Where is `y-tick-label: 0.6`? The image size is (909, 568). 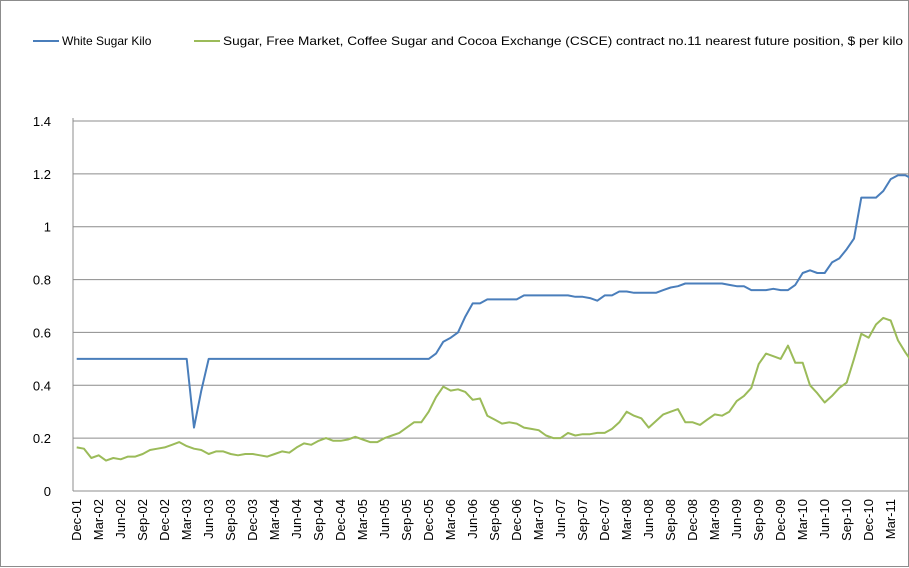 y-tick-label: 0.6 is located at coordinates (42, 332).